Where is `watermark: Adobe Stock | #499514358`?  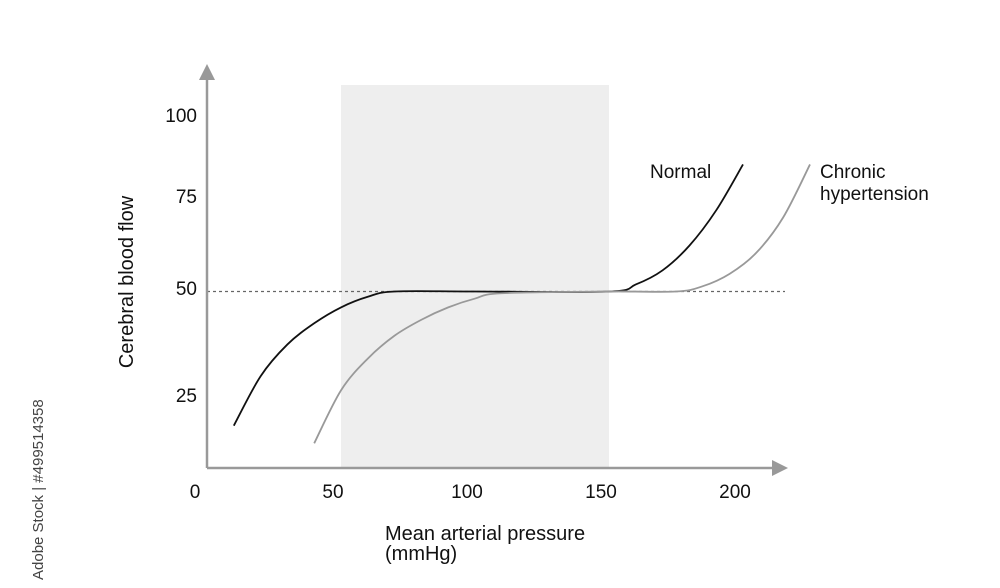 watermark: Adobe Stock | #499514358 is located at coordinates (29, 465).